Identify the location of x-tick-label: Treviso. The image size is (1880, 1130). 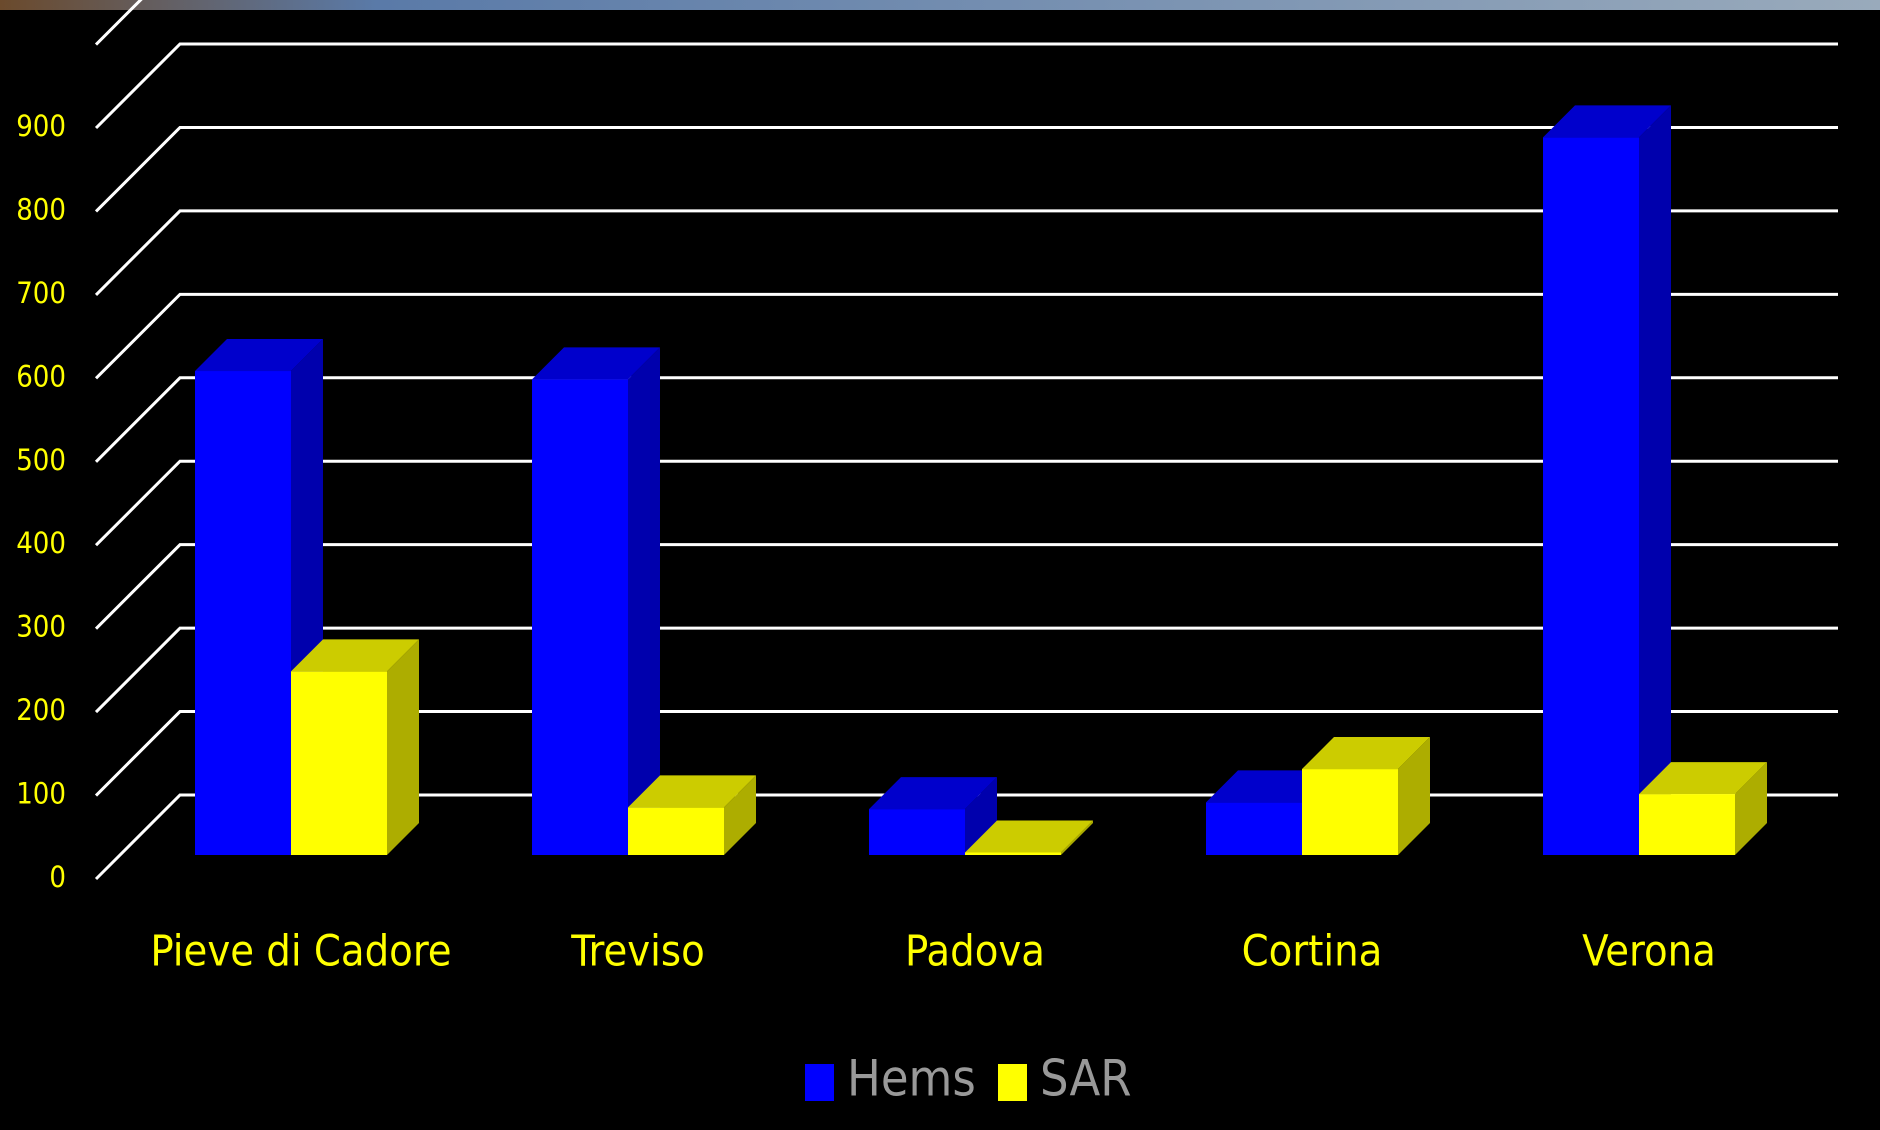
(637, 952).